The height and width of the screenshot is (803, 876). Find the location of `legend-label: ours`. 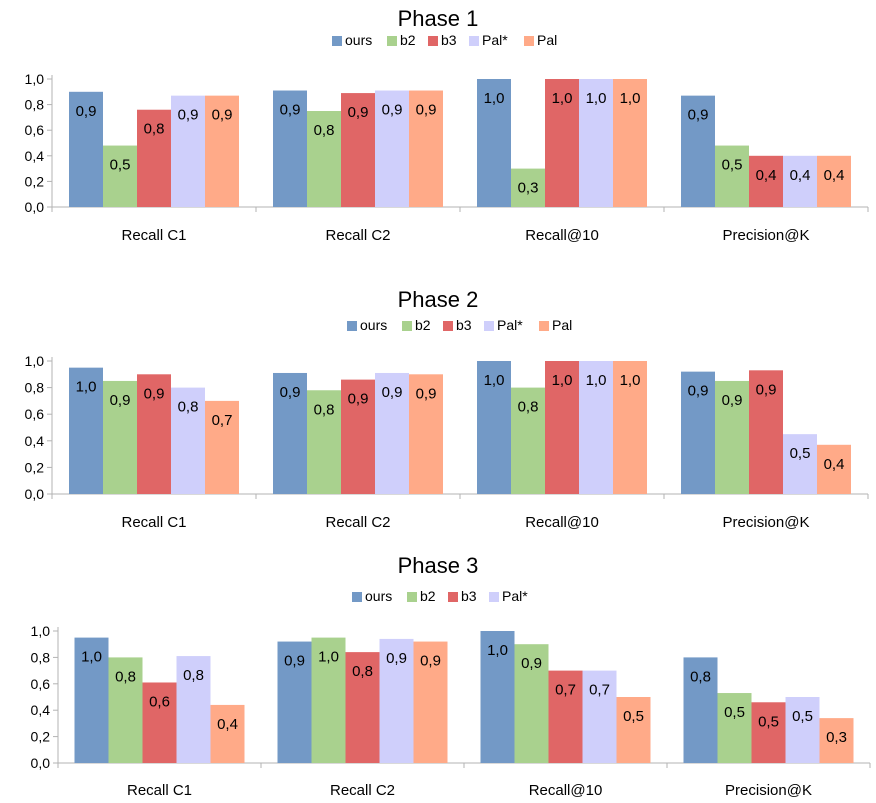

legend-label: ours is located at coordinates (378, 596).